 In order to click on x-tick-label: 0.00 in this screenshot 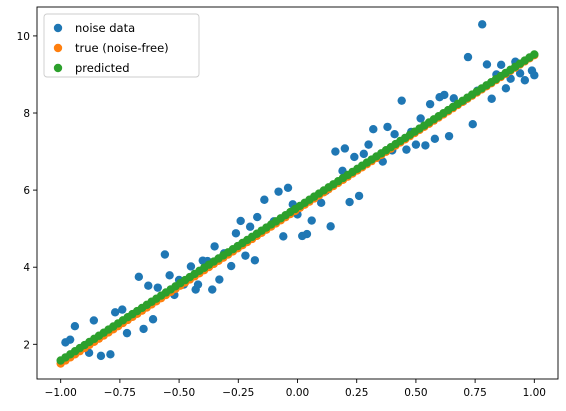, I will do `click(297, 393)`.